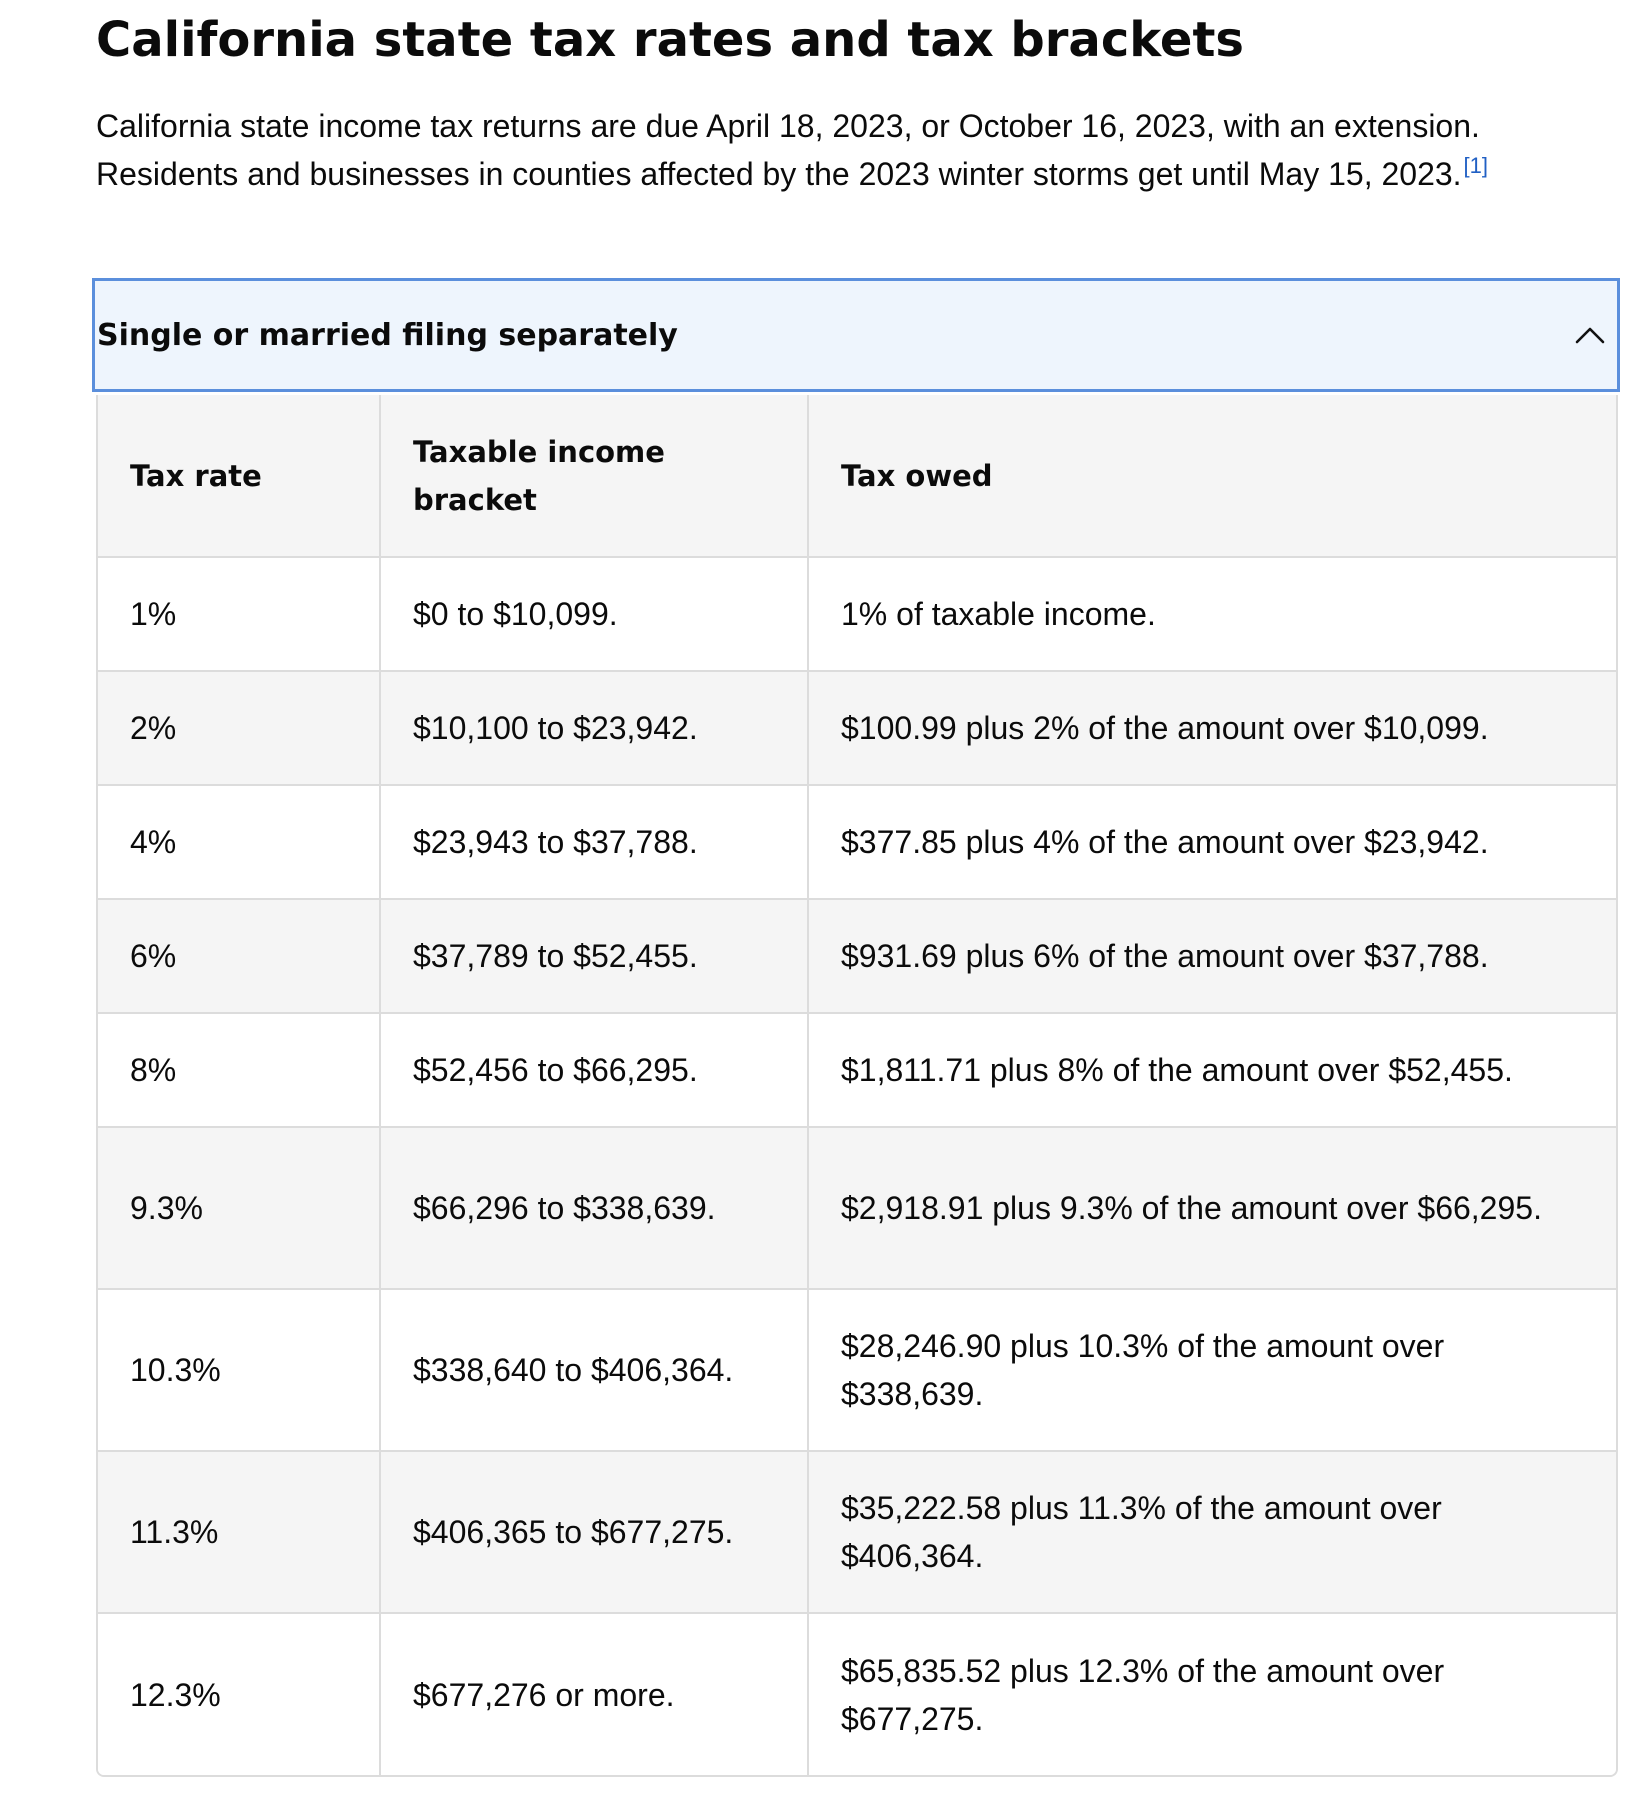  What do you see at coordinates (239, 728) in the screenshot?
I see `cell-rate: 2%` at bounding box center [239, 728].